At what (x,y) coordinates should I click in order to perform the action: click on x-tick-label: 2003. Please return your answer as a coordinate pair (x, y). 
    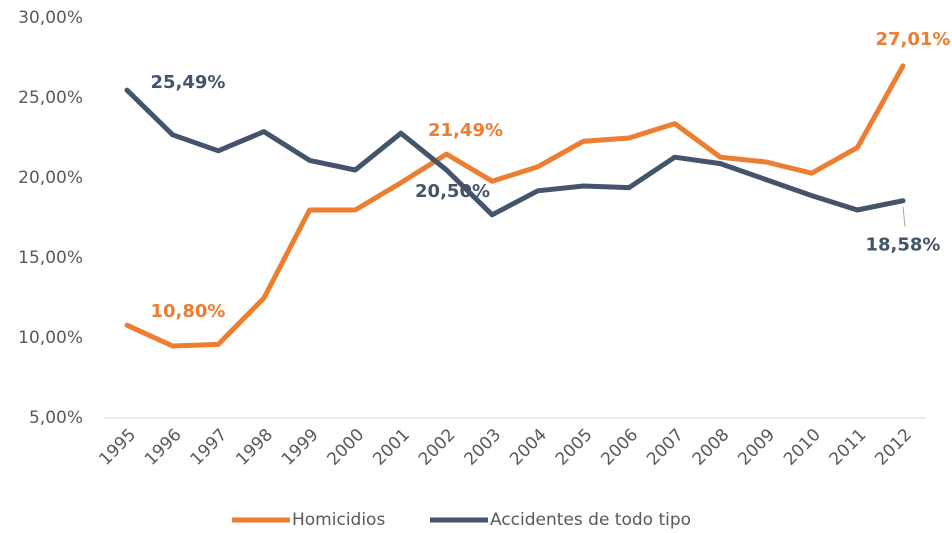
    Looking at the image, I should click on (483, 447).